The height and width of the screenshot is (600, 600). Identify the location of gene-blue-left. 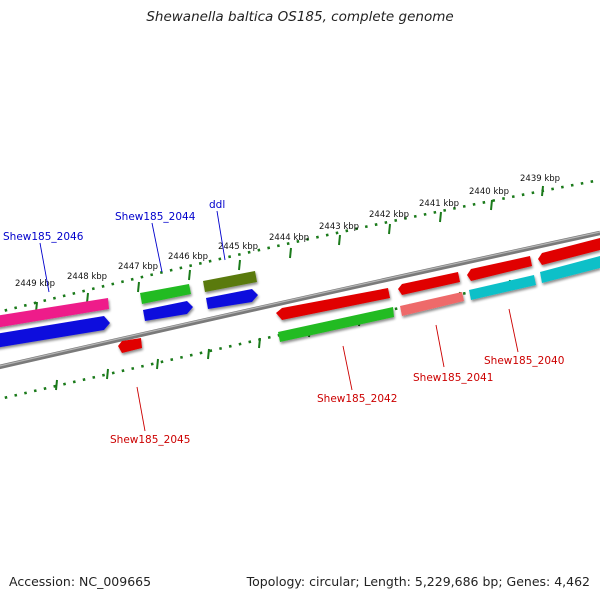
(55, 332).